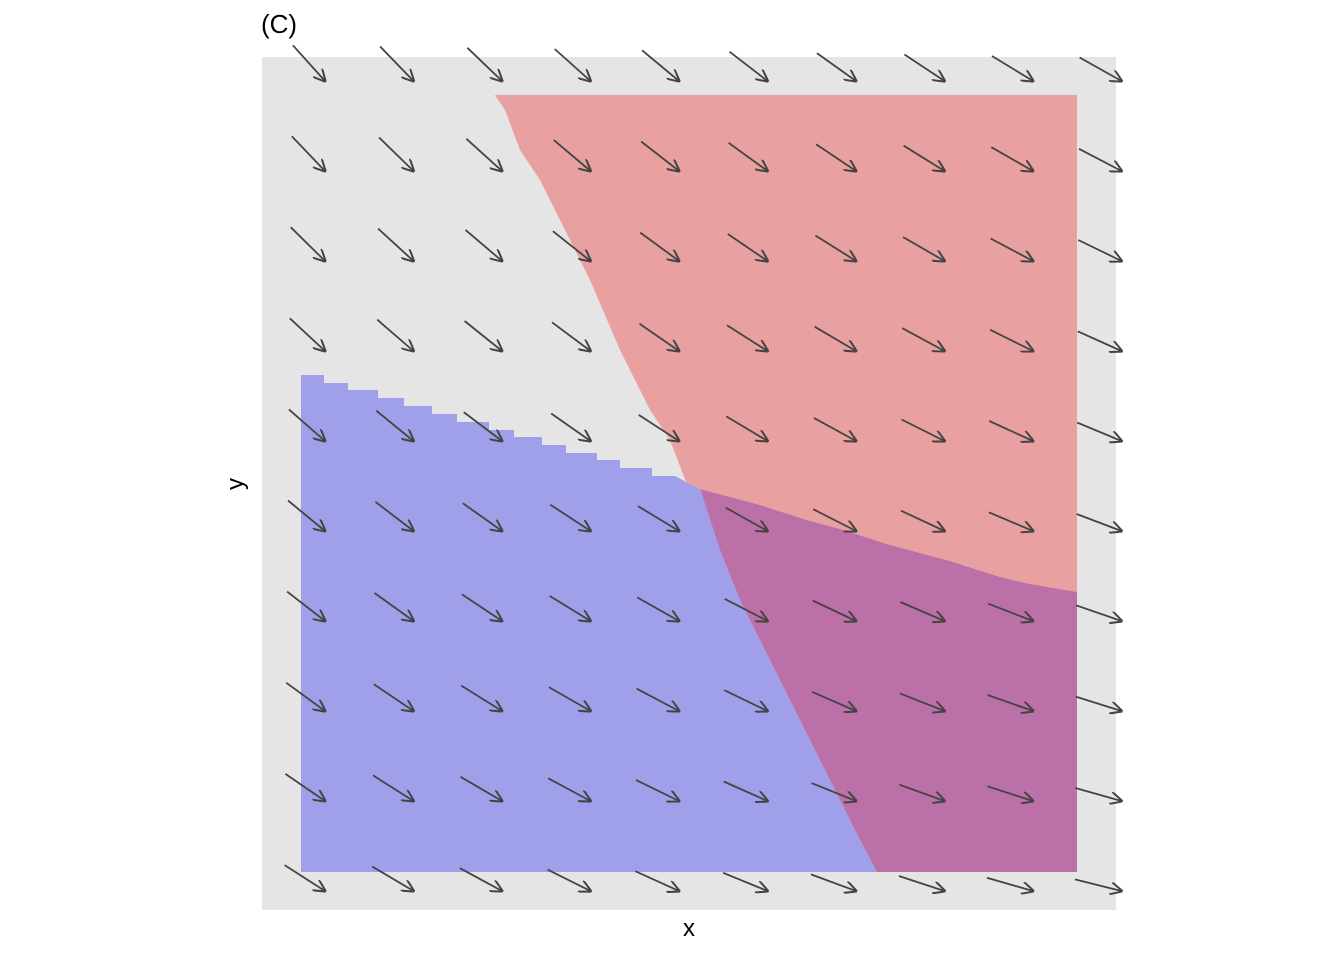  Describe the element at coordinates (279, 24) in the screenshot. I see `panel-tag: (C)` at that location.